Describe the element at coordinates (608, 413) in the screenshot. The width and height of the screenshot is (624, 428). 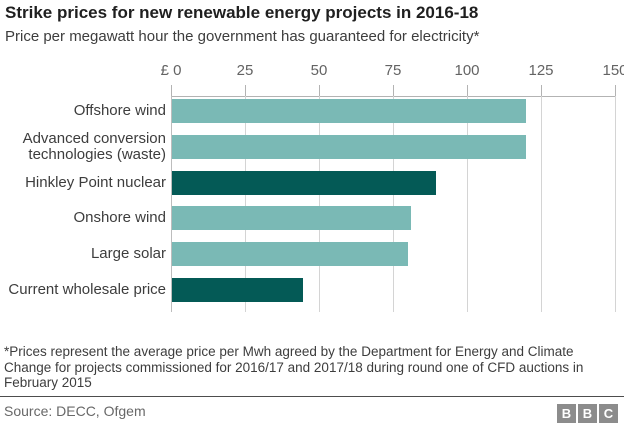
I see `bbc-logo-letter: C` at that location.